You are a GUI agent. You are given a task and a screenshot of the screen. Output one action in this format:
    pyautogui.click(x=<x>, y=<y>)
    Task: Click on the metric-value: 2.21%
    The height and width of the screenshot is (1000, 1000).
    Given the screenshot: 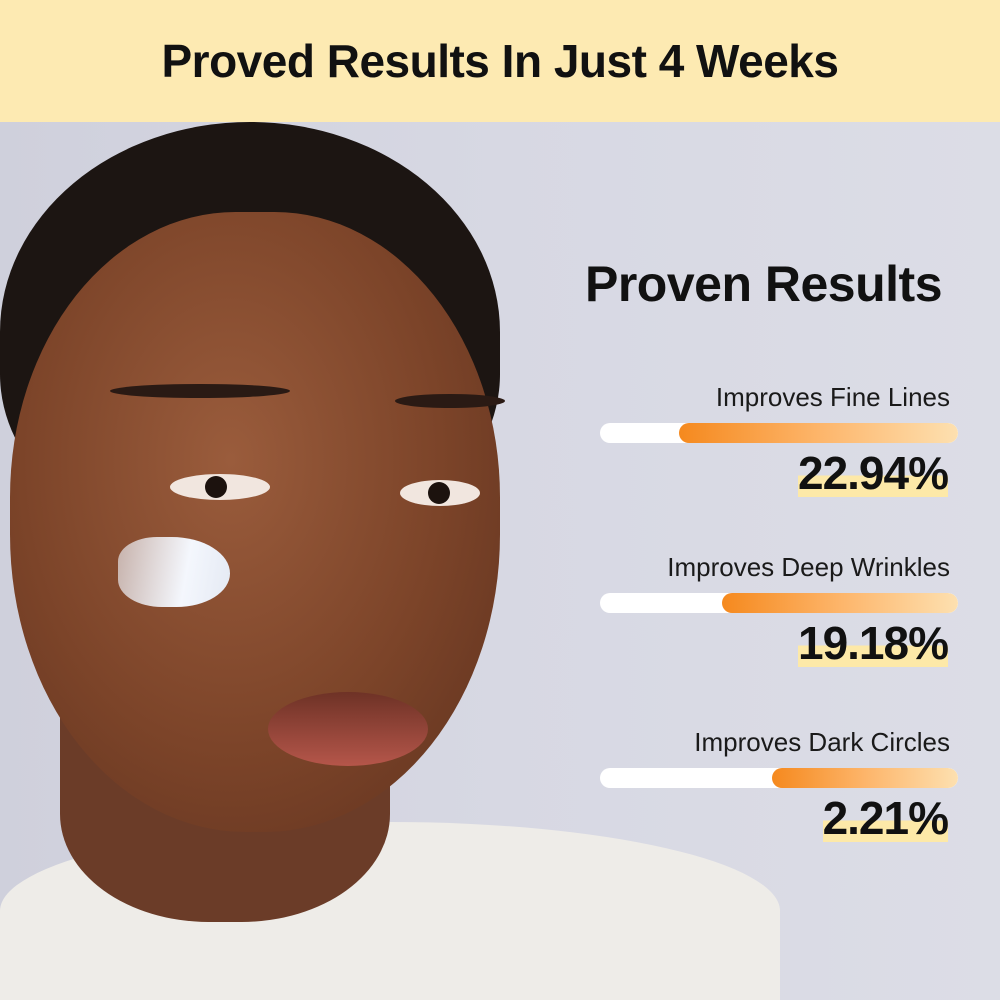 What is the action you would take?
    pyautogui.click(x=885, y=818)
    